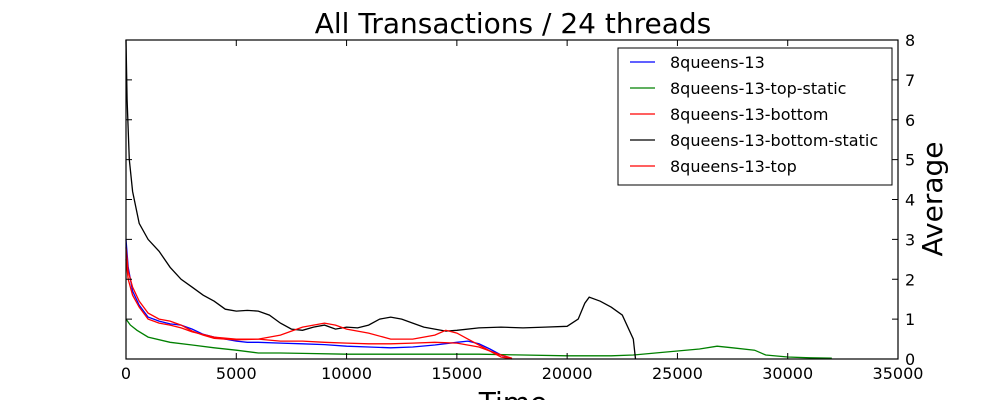 This screenshot has width=1000, height=400. What do you see at coordinates (733, 166) in the screenshot?
I see `legend-label-5: 8queens-13-top` at bounding box center [733, 166].